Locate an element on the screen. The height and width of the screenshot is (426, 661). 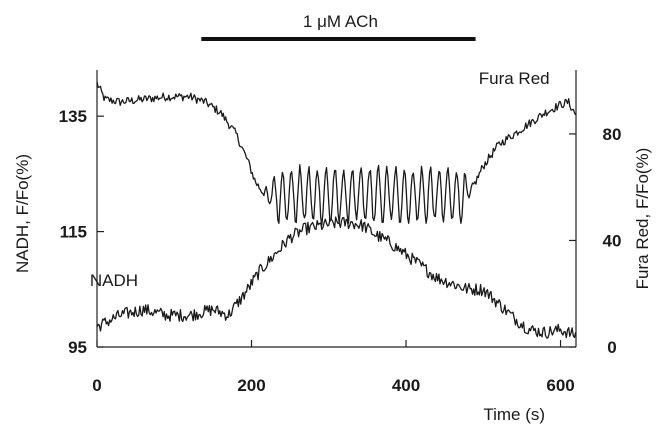
left-y-ticks: 95 115 135 is located at coordinates (81, 232).